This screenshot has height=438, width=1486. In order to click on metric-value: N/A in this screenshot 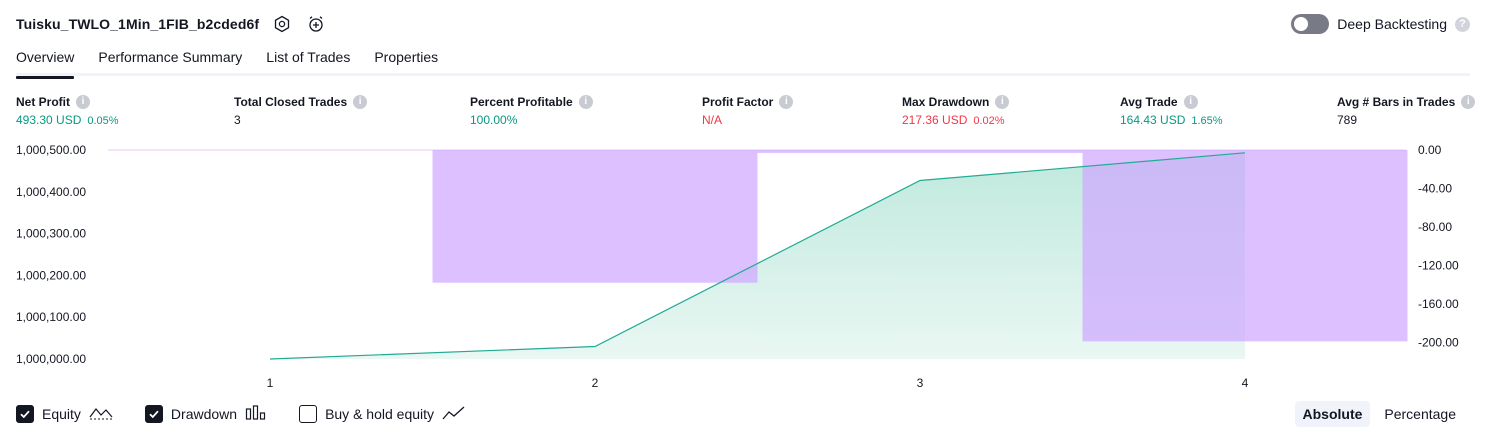, I will do `click(712, 120)`.